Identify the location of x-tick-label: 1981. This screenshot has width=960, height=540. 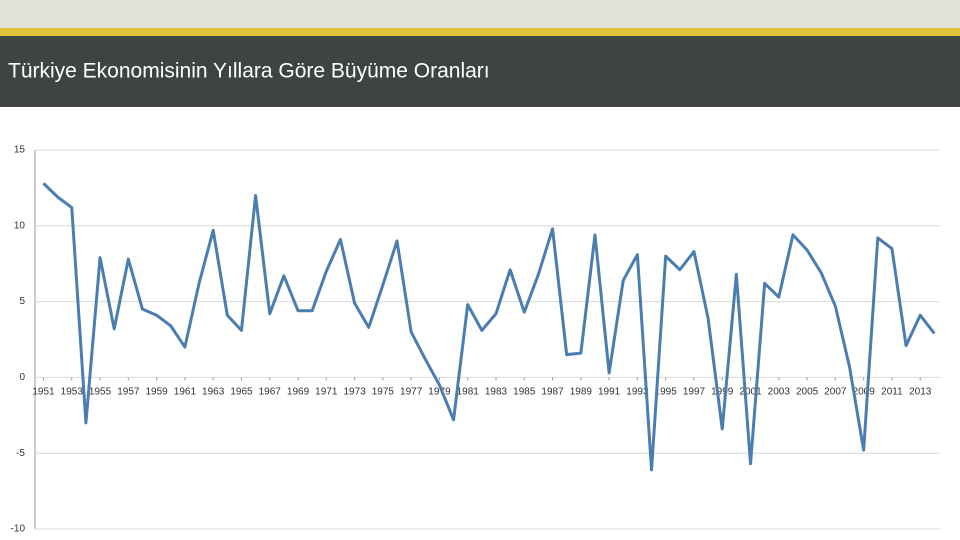
(468, 392).